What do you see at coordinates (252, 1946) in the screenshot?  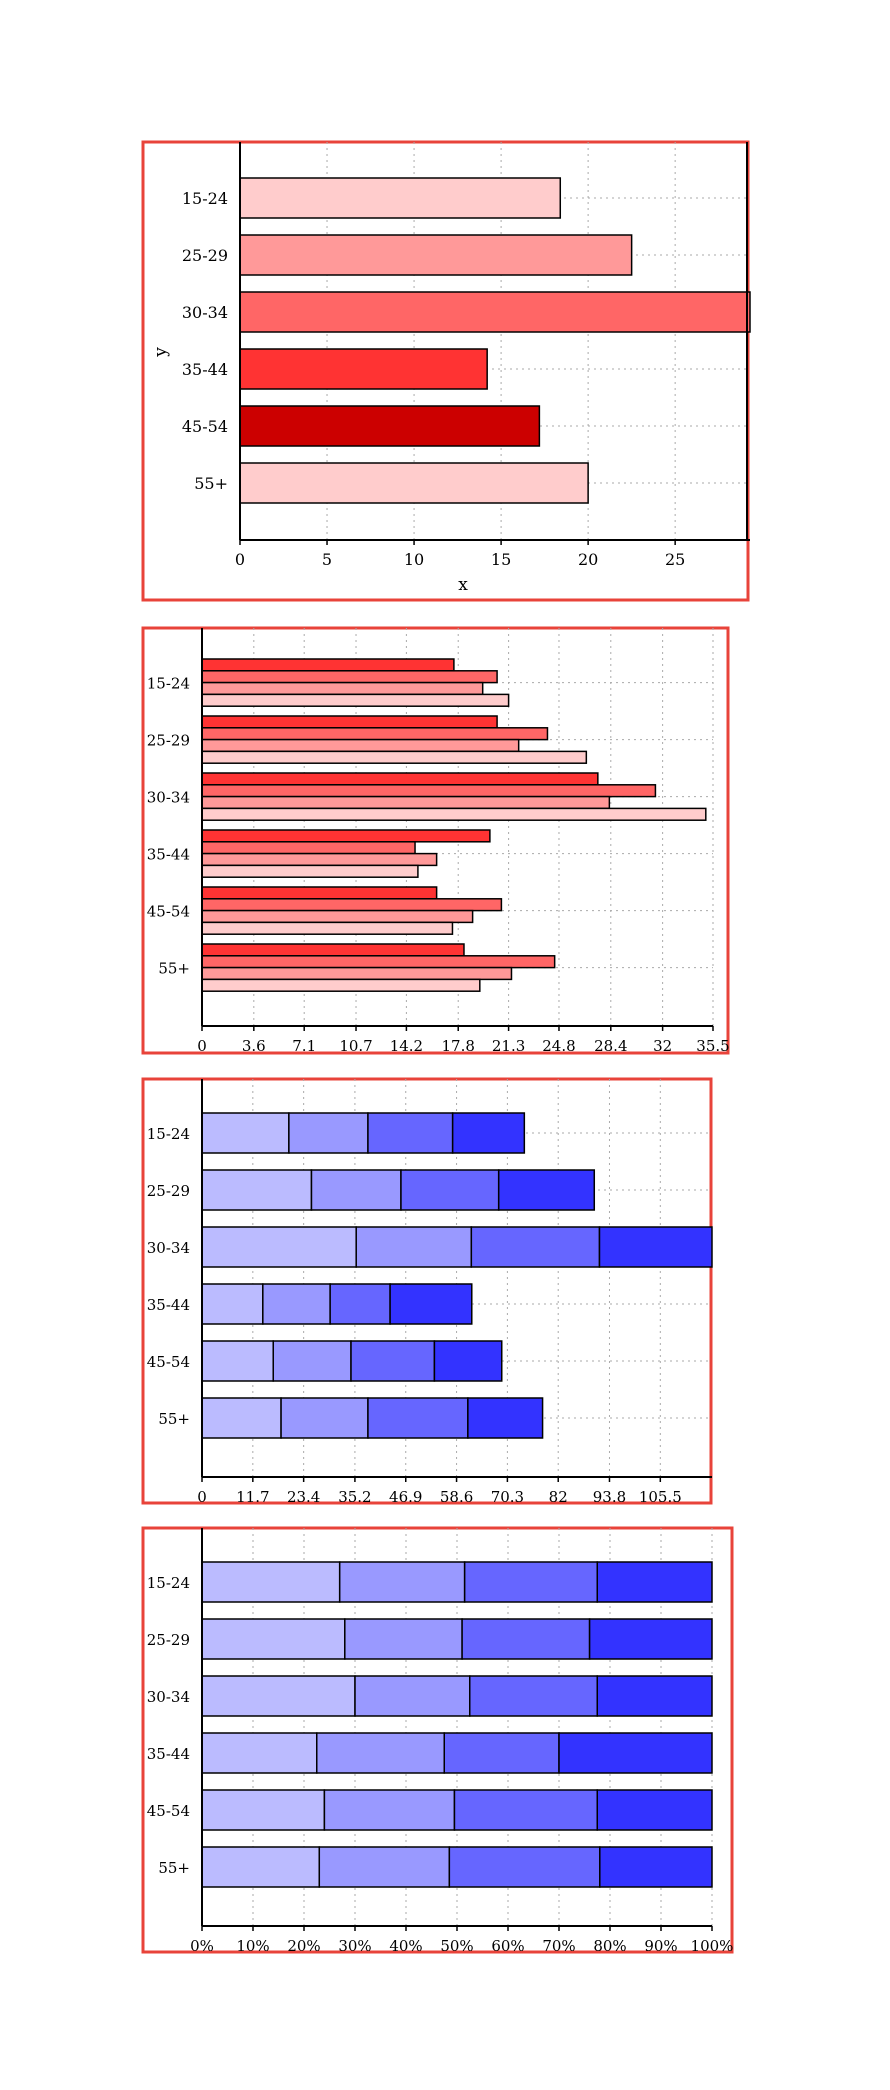 I see `x-tick-label: 10%` at bounding box center [252, 1946].